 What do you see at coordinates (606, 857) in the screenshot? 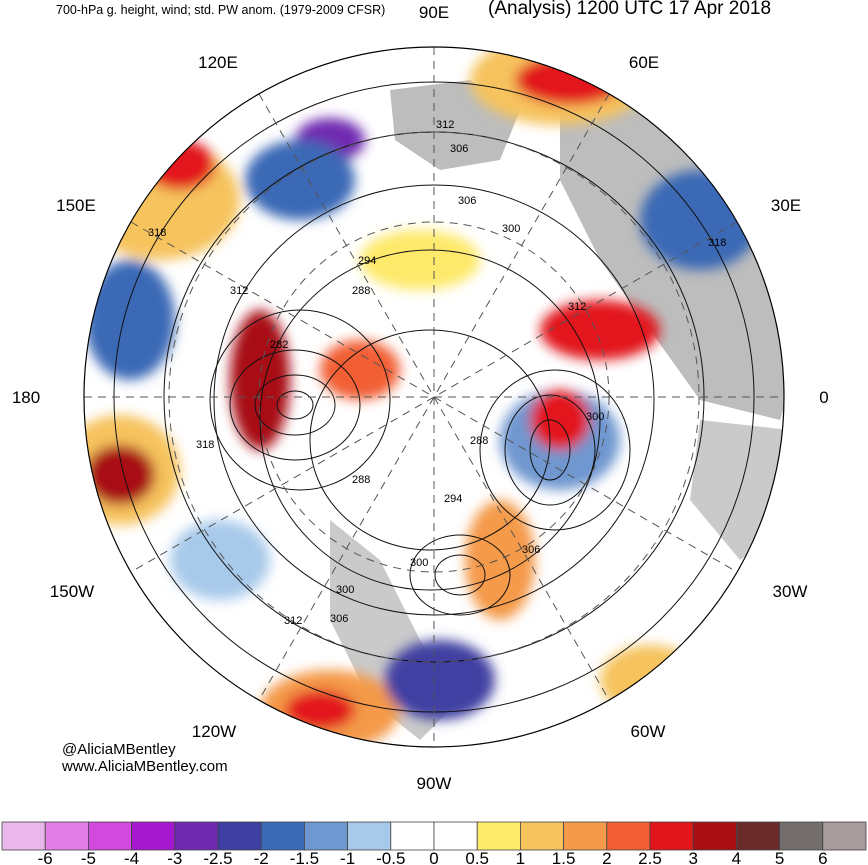
I see `colorbar-tick-label: 2` at bounding box center [606, 857].